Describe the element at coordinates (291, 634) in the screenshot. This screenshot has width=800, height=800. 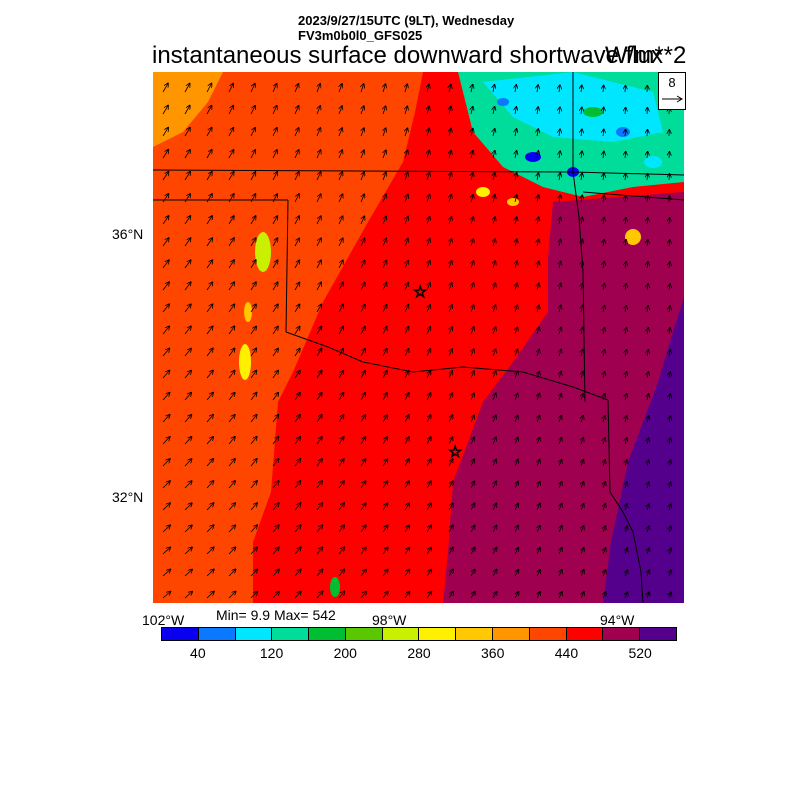
I see `colorbar-swatch` at that location.